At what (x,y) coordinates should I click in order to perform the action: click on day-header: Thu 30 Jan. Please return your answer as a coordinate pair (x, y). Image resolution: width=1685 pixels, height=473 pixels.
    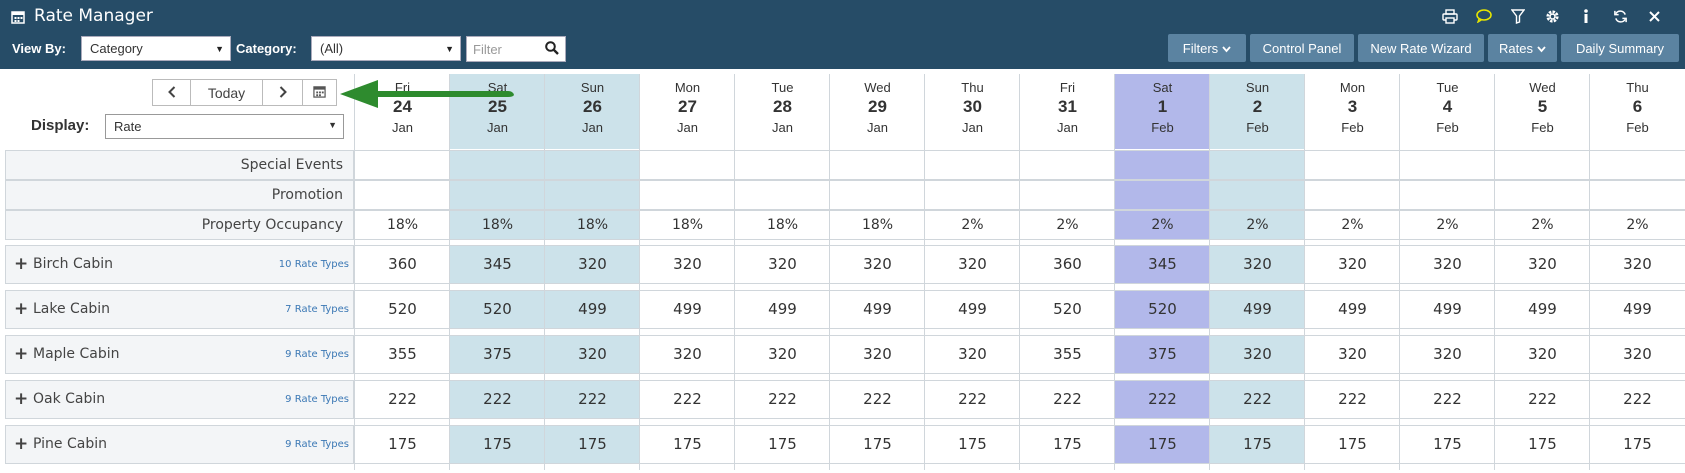
    Looking at the image, I should click on (972, 111).